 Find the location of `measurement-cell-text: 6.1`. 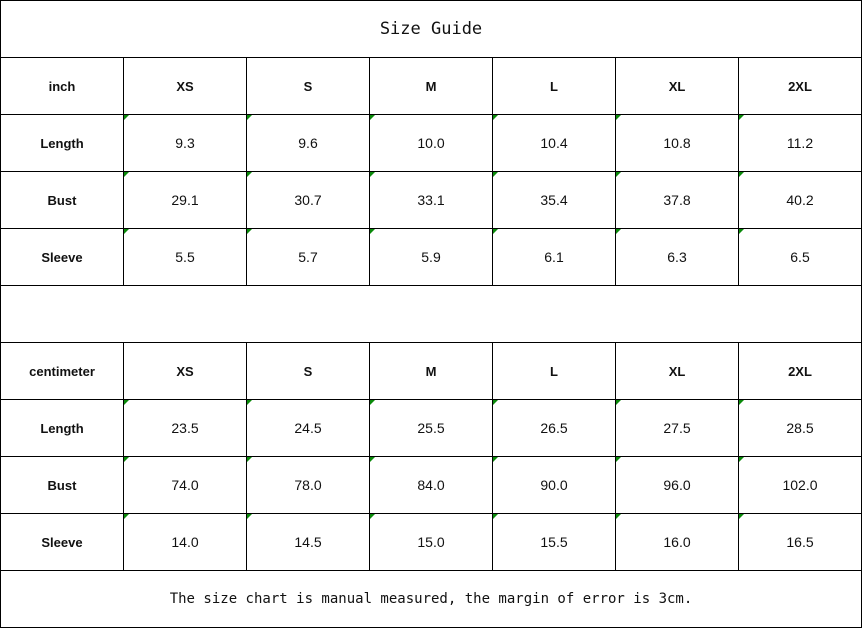

measurement-cell-text: 6.1 is located at coordinates (554, 257).